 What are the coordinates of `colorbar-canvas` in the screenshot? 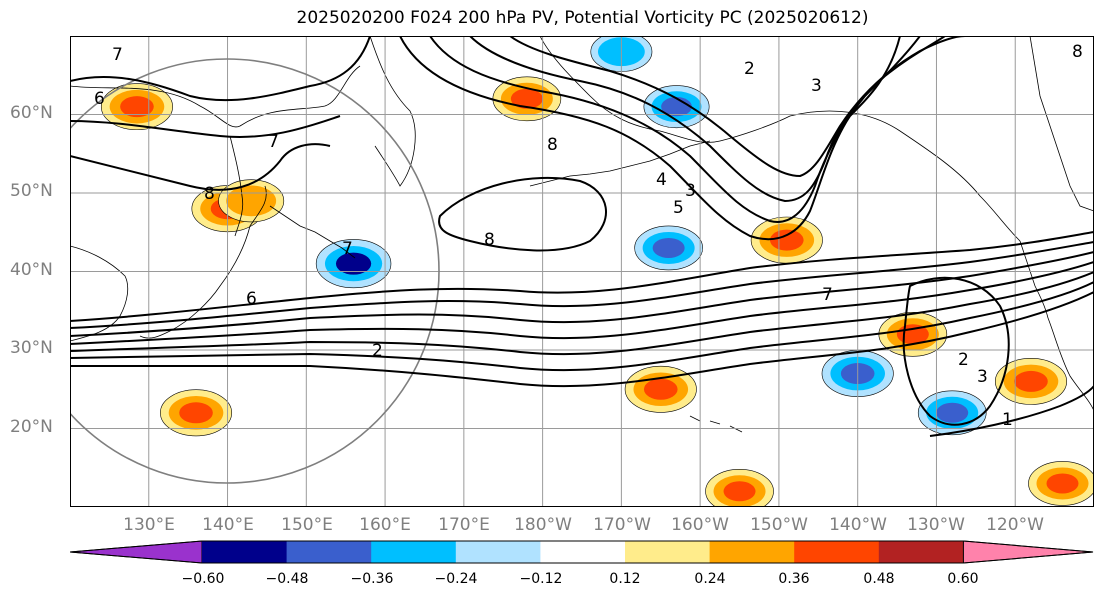 It's located at (581, 552).